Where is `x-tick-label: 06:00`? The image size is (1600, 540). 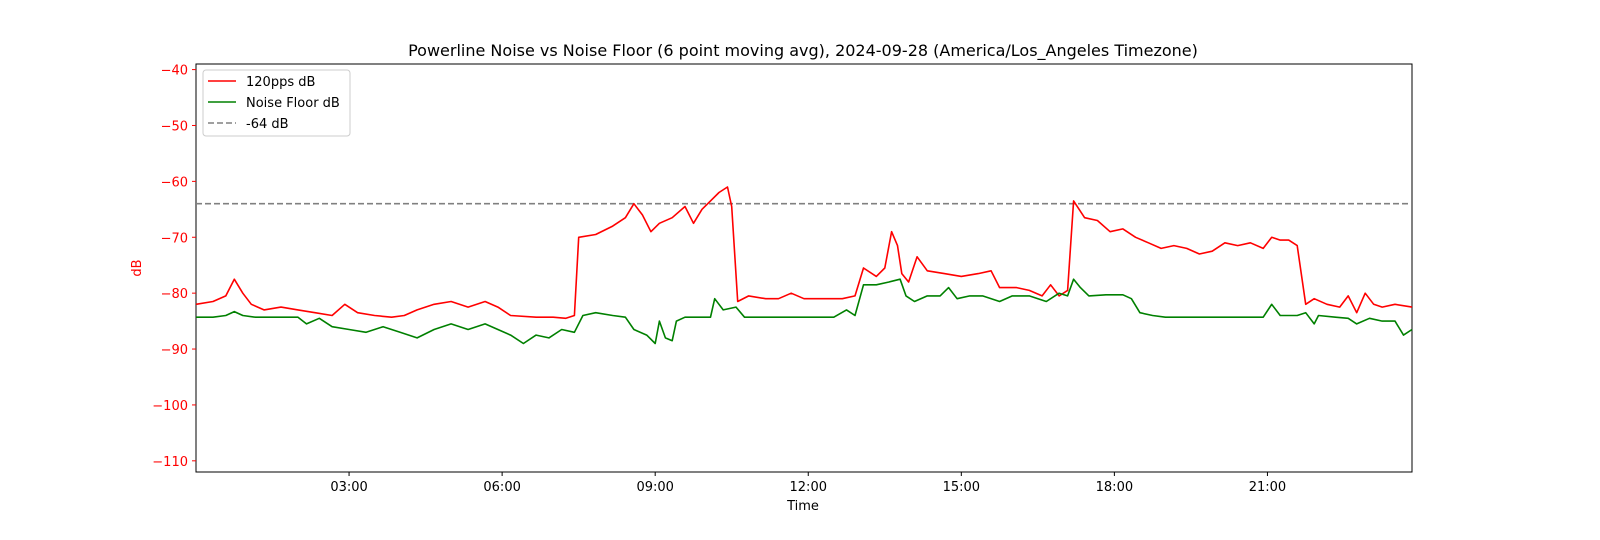
x-tick-label: 06:00 is located at coordinates (501, 487).